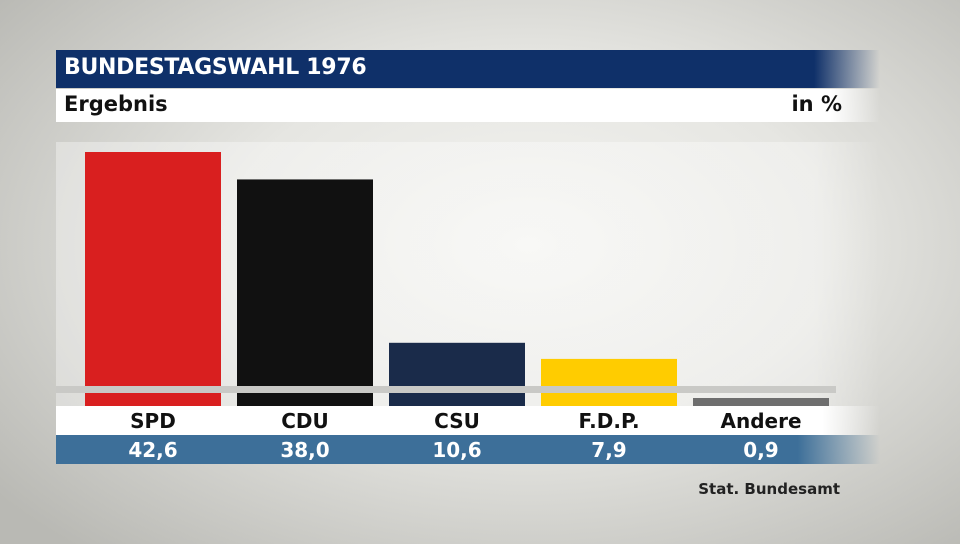 The height and width of the screenshot is (544, 960). I want to click on category-label: Andere, so click(761, 421).